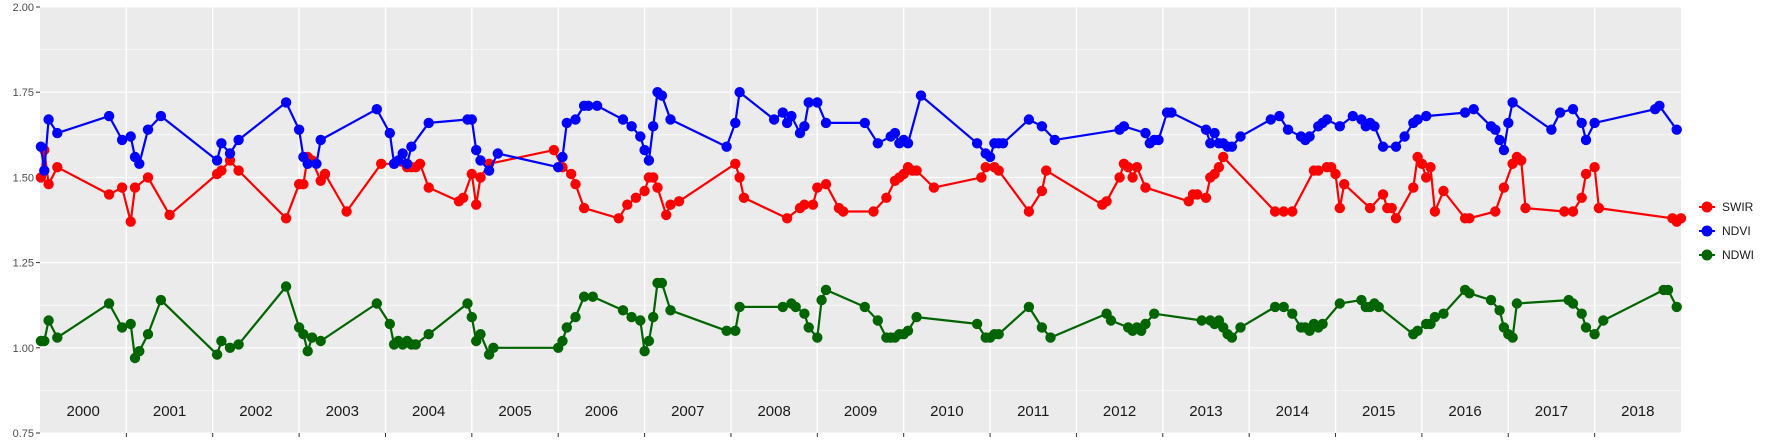  Describe the element at coordinates (1725, 231) in the screenshot. I see `legend-item-ndvi: NDVI` at that location.